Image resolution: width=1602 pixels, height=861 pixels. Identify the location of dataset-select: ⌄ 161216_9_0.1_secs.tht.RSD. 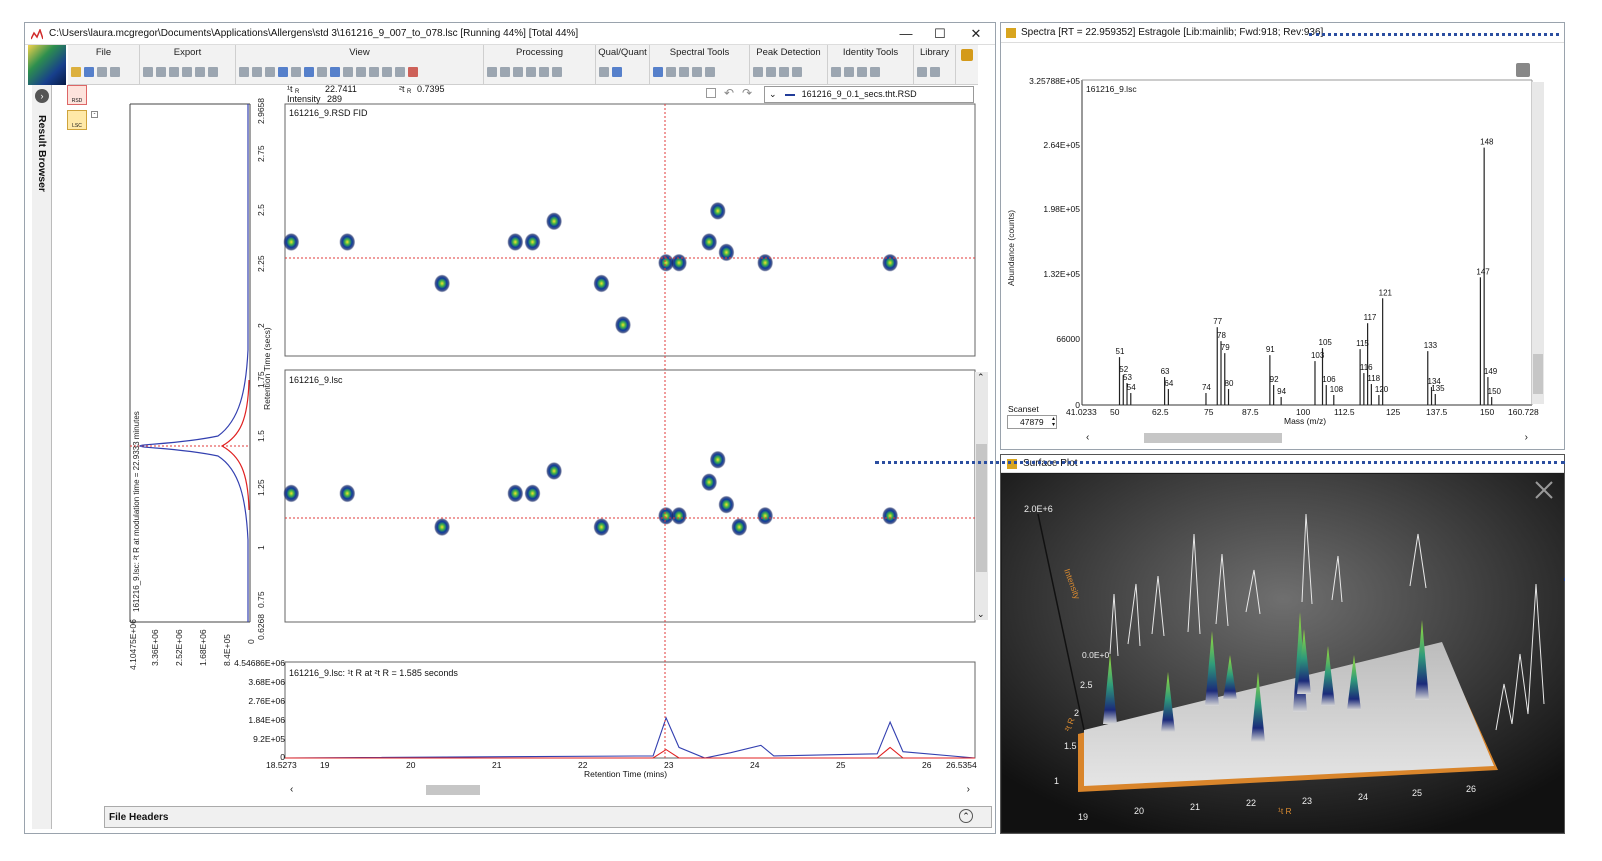
(869, 94).